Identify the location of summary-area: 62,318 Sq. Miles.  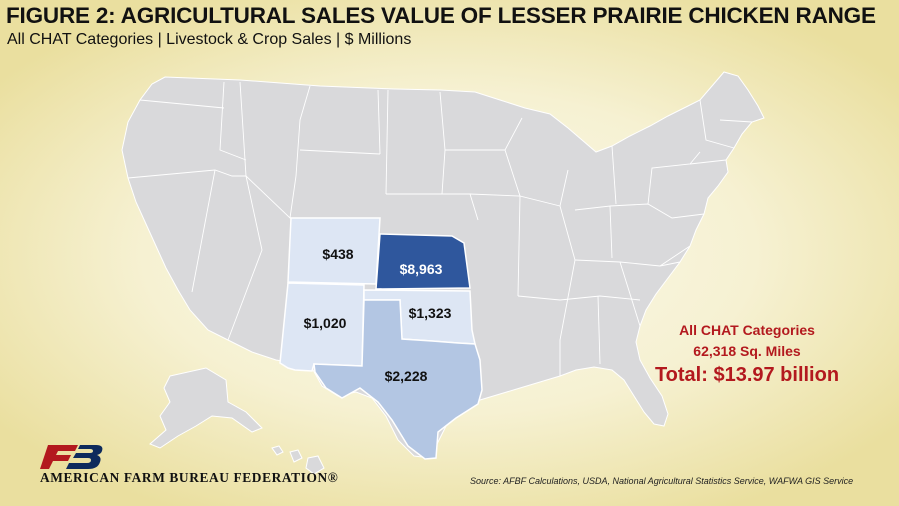
(747, 351).